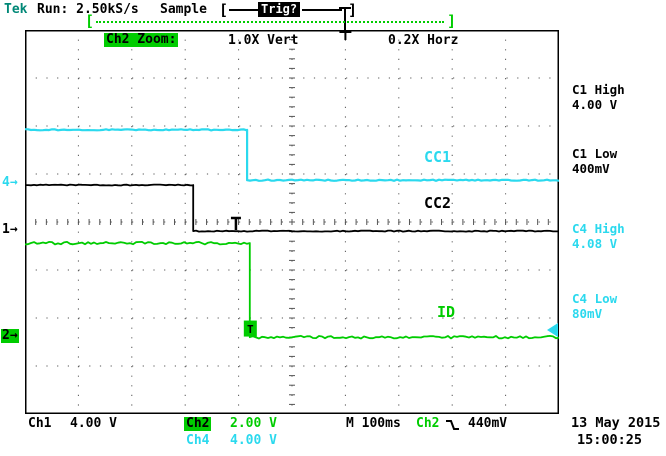  What do you see at coordinates (488, 423) in the screenshot?
I see `trigger-level: 440mV` at bounding box center [488, 423].